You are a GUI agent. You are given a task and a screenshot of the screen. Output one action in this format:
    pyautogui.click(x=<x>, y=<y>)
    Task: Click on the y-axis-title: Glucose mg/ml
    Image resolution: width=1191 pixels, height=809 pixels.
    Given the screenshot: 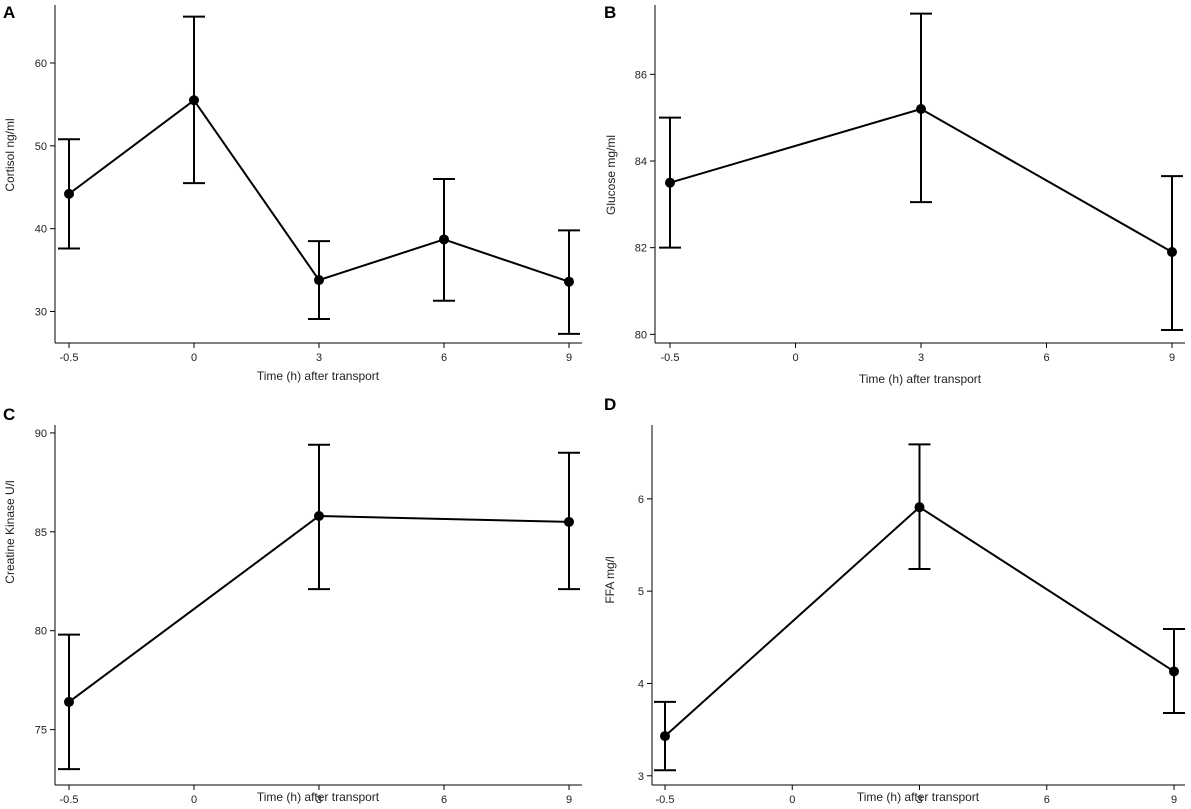 What is the action you would take?
    pyautogui.click(x=611, y=175)
    